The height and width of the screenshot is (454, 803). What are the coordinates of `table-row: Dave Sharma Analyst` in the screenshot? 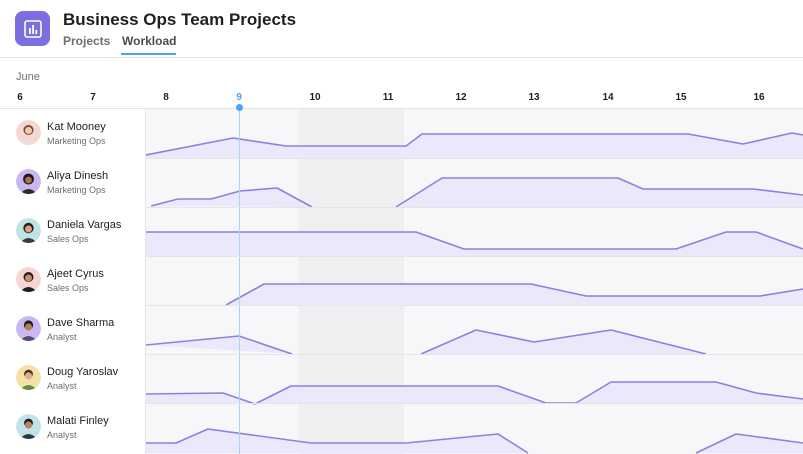 It's located at (401, 330).